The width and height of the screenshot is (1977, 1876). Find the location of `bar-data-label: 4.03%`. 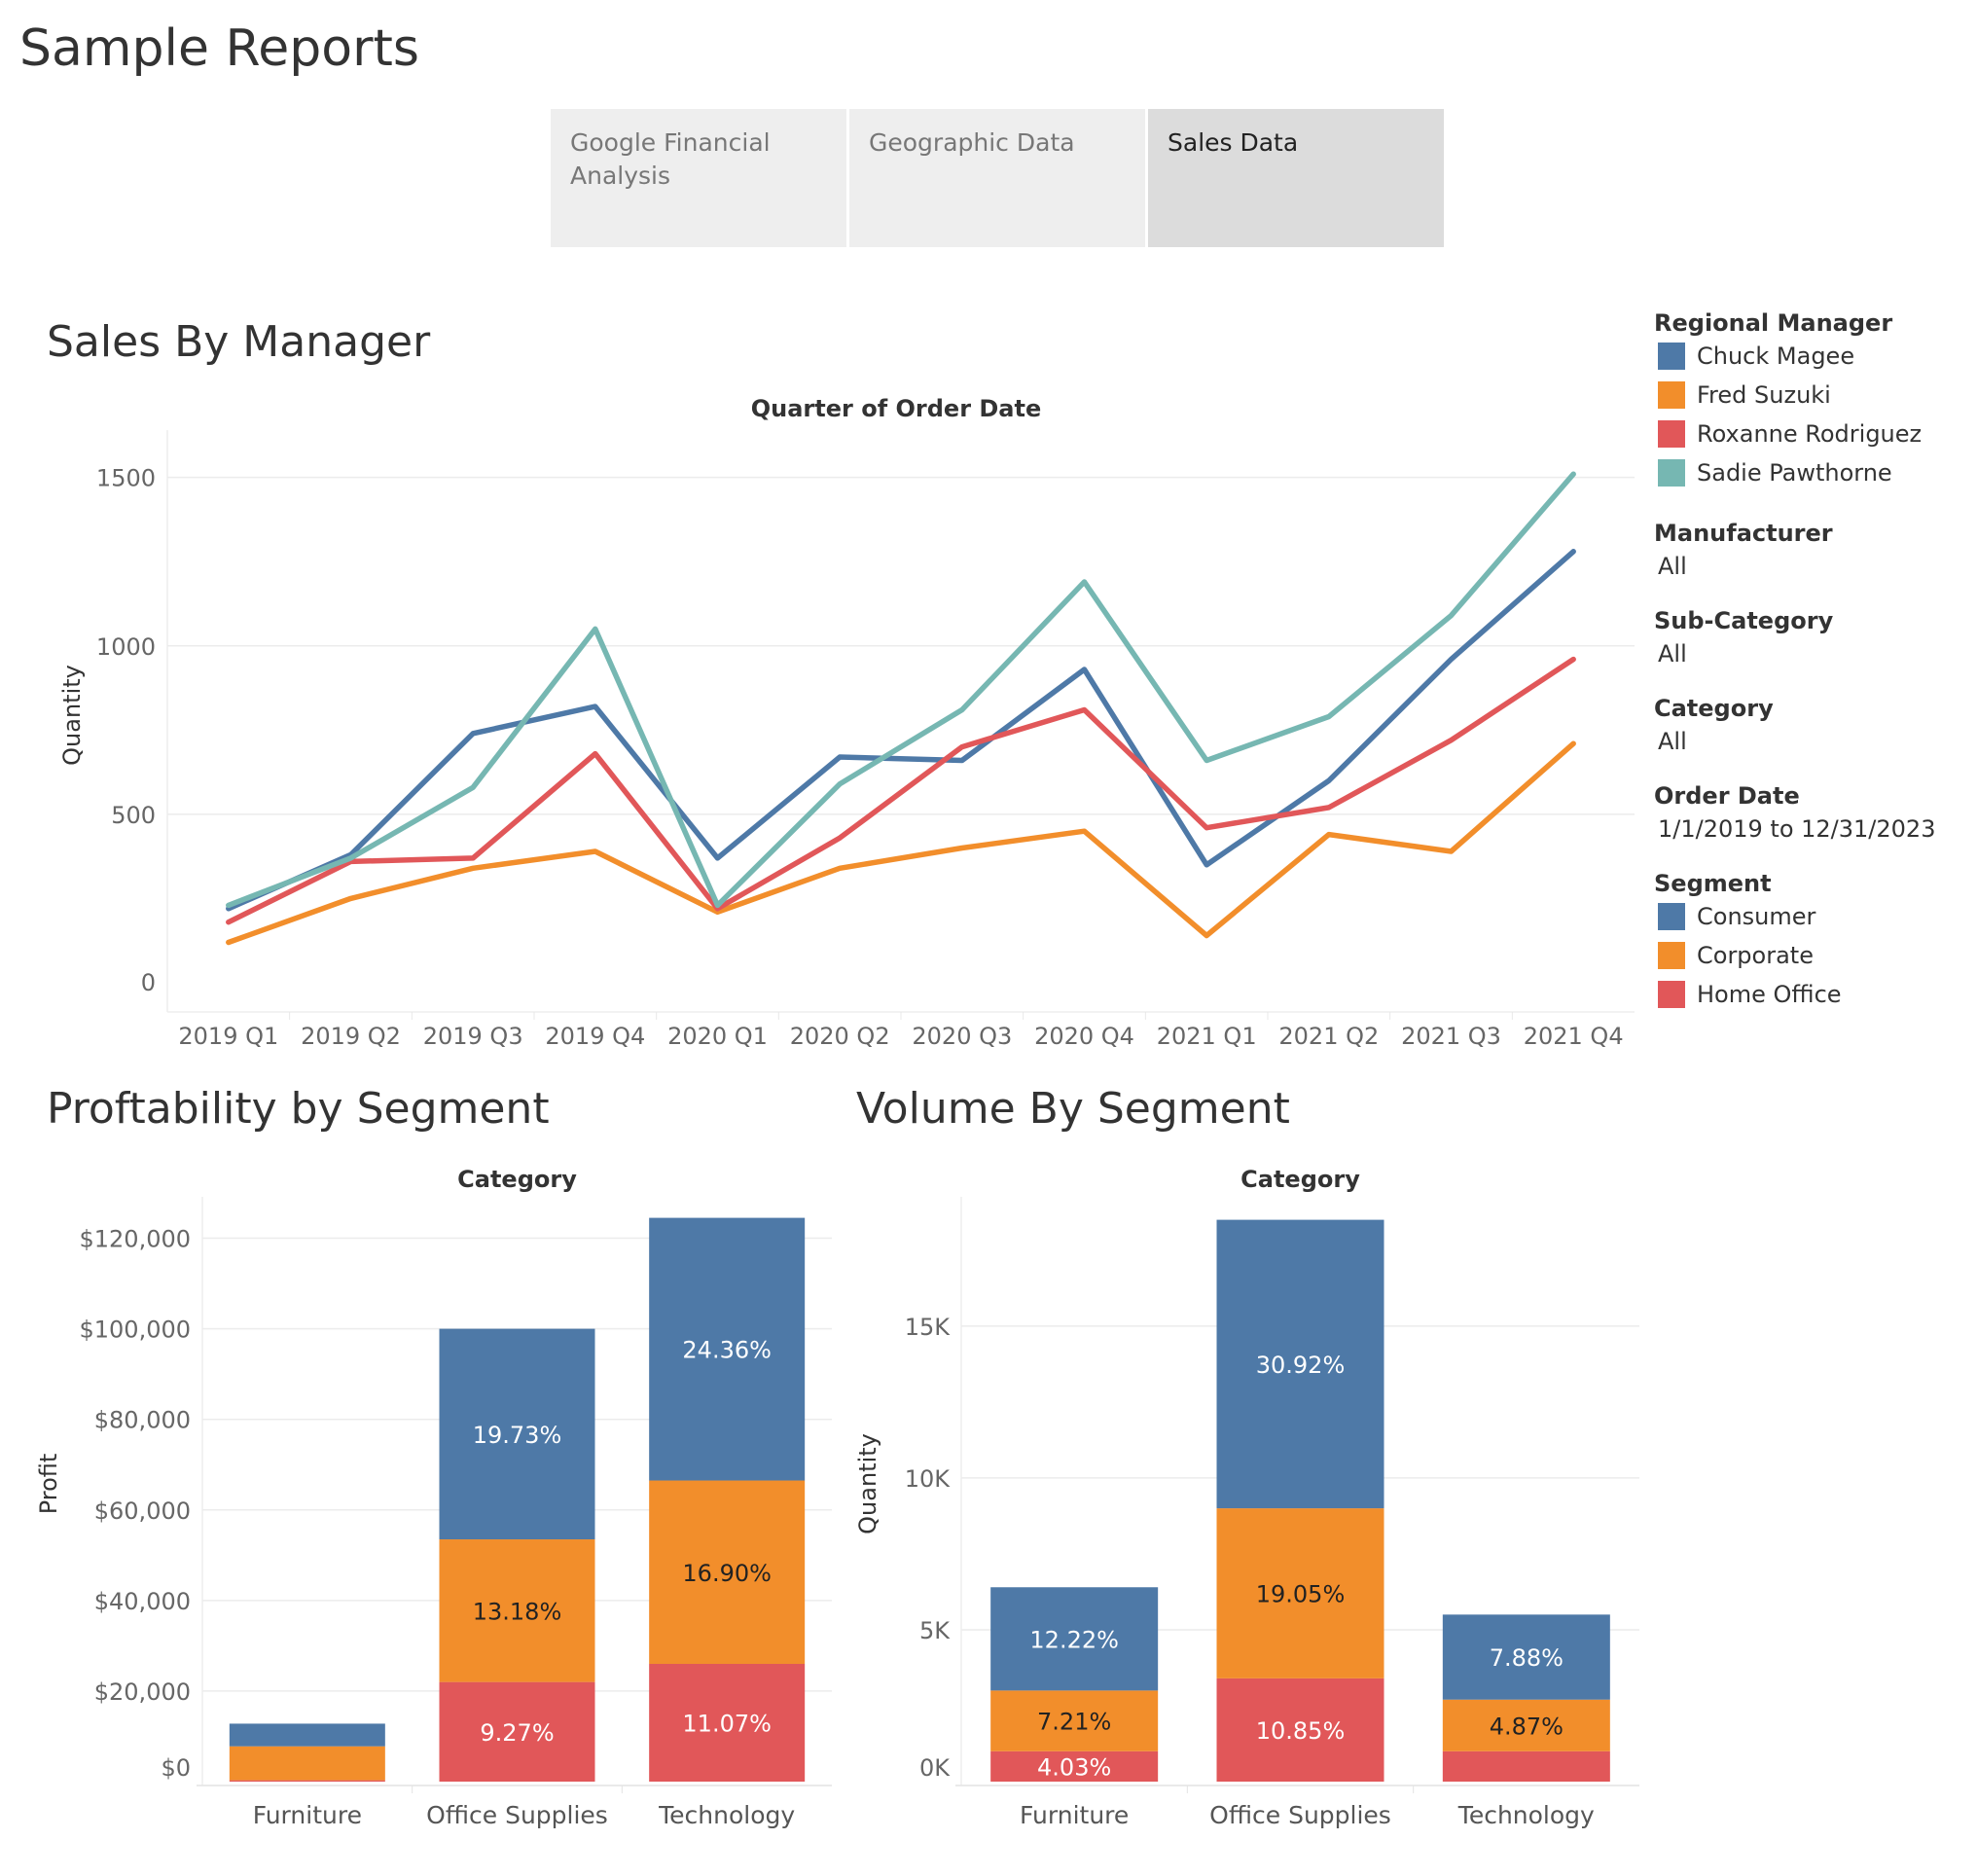

bar-data-label: 4.03% is located at coordinates (1074, 1767).